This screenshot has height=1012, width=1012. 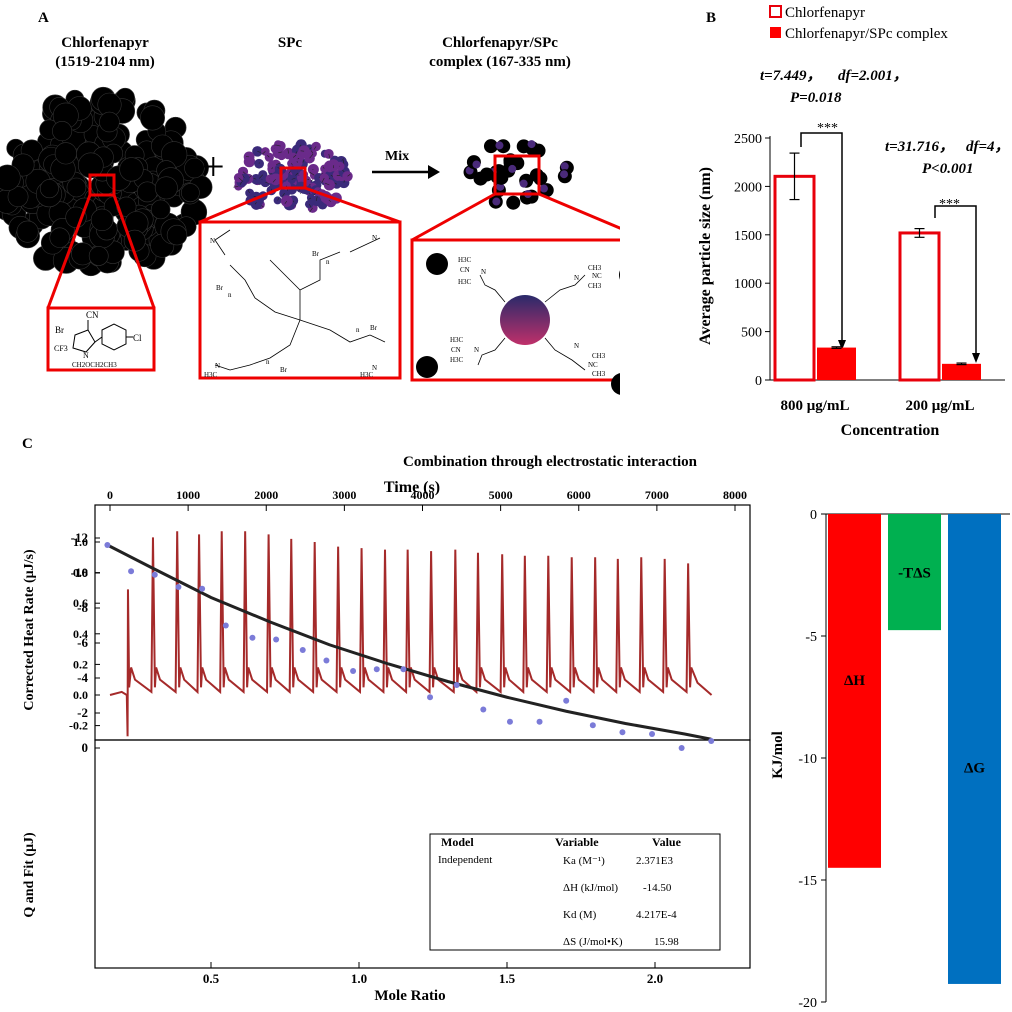 What do you see at coordinates (79, 537) in the screenshot?
I see `itc-bot-ytick-label: -12` at bounding box center [79, 537].